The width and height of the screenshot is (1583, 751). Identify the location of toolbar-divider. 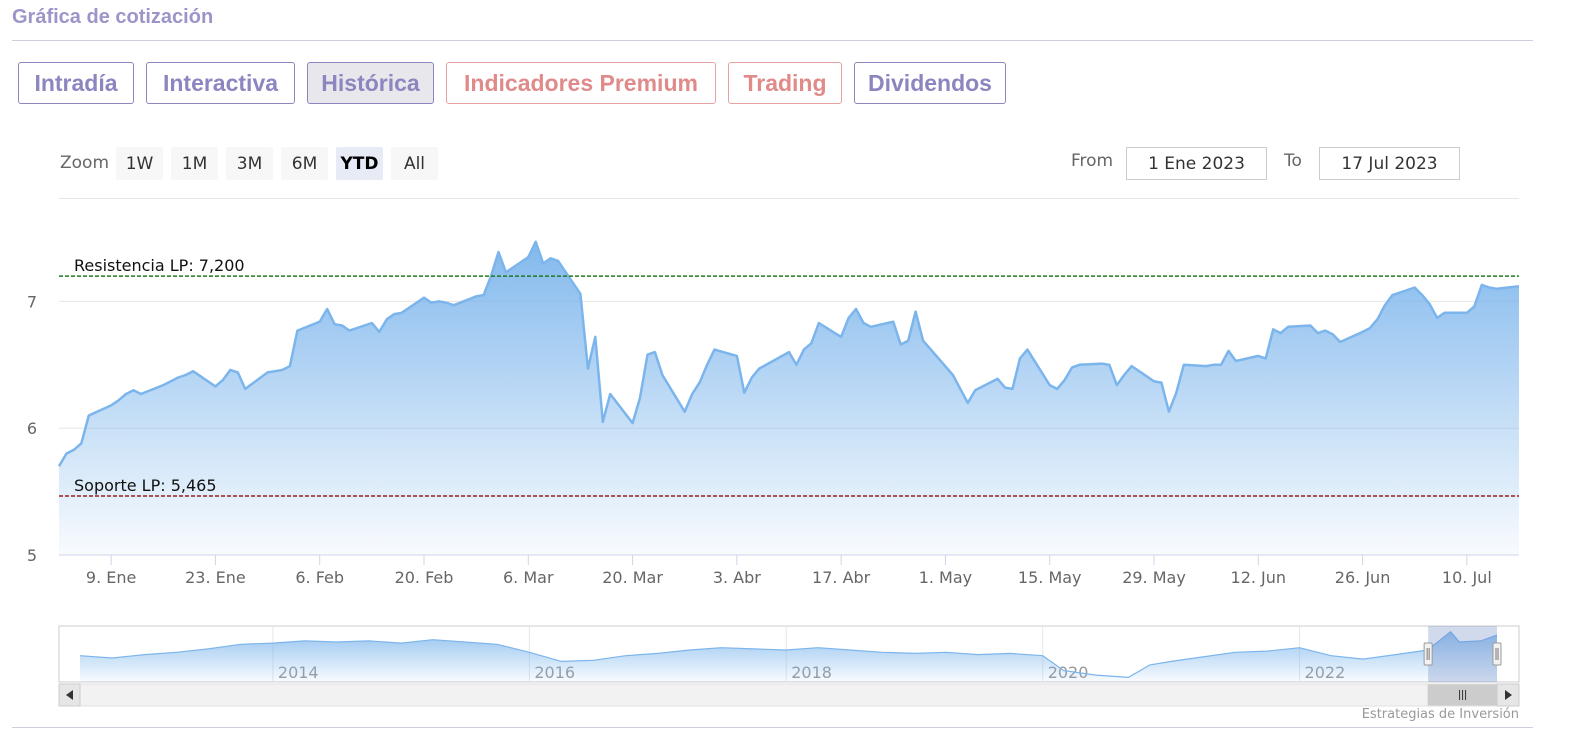
(789, 198).